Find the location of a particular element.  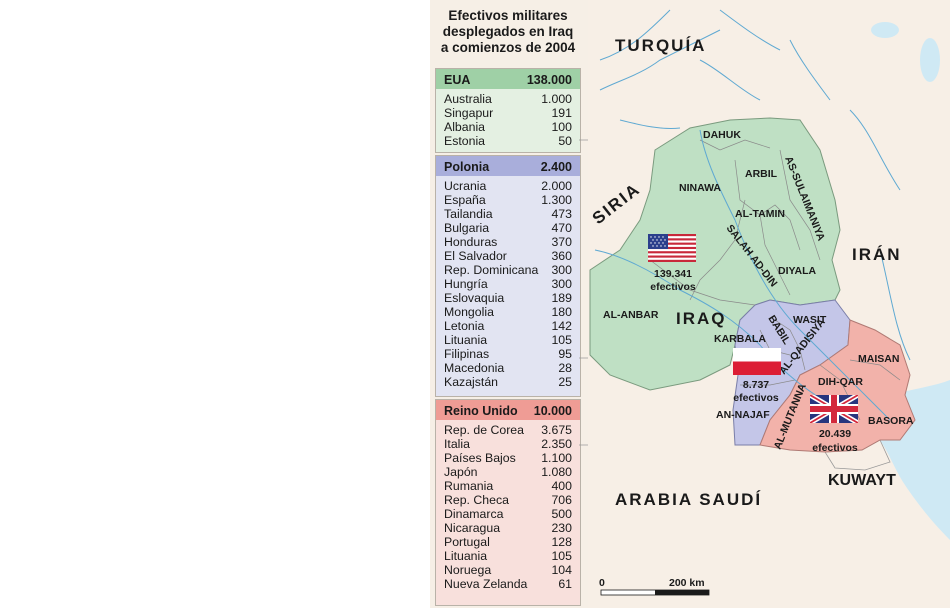

member-troops: 61 is located at coordinates (565, 584).